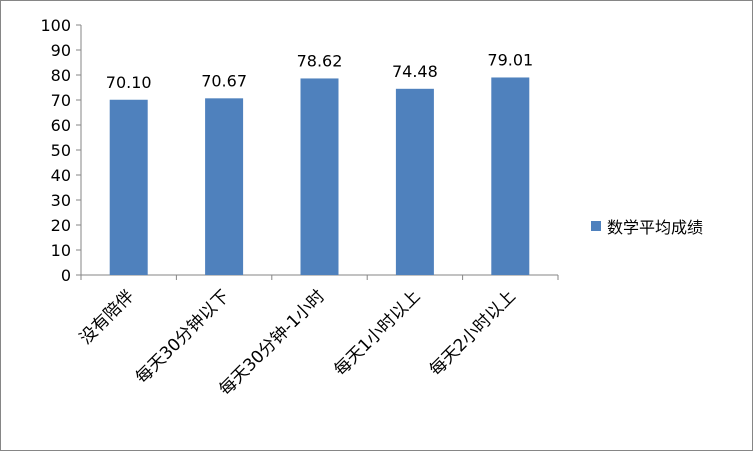  I want to click on y-tick-label: 80, so click(61, 75).